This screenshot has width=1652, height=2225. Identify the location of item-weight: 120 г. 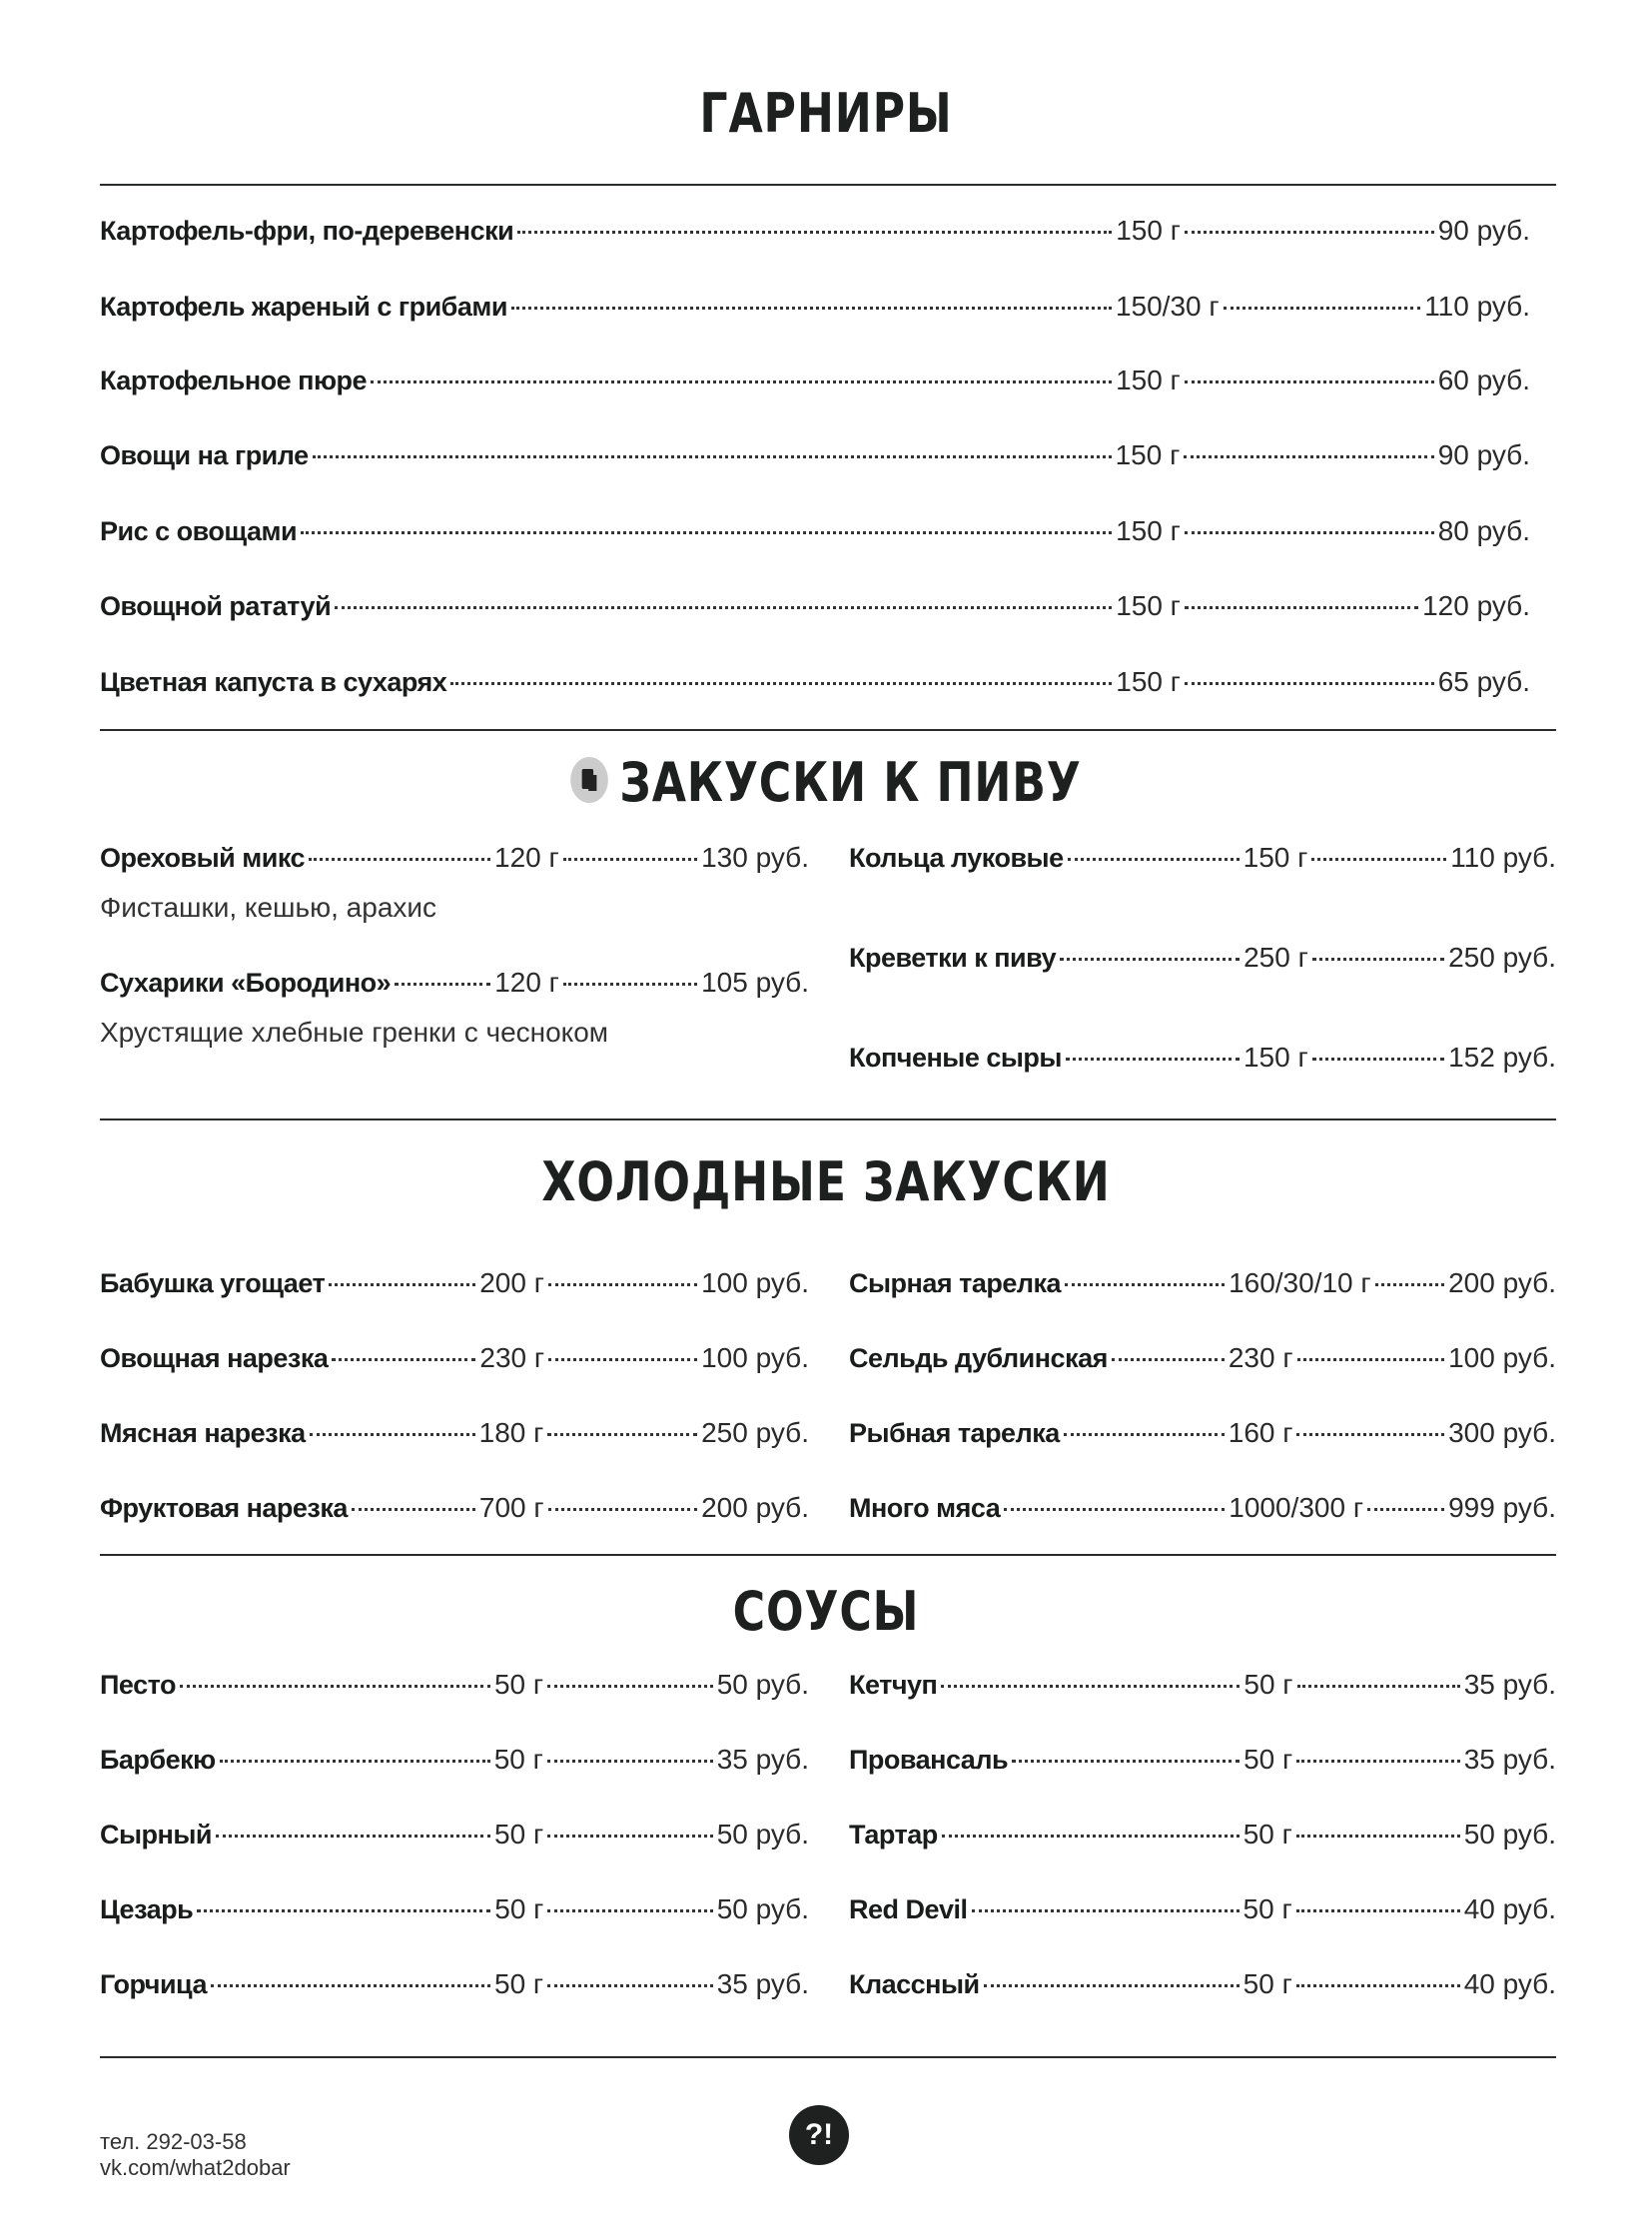
(526, 983).